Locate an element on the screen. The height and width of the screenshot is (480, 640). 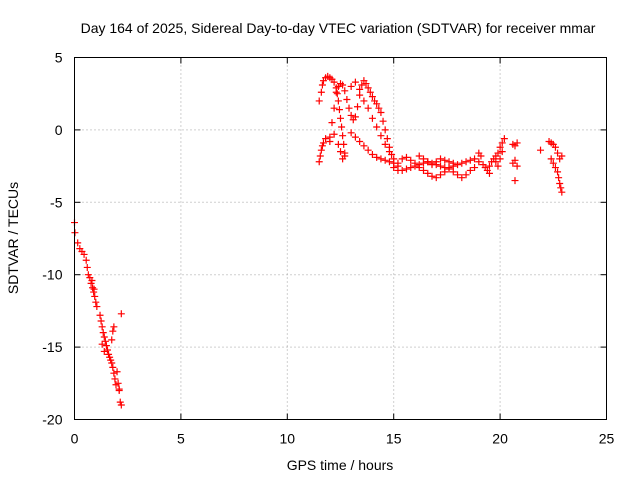
y-tick-label: -20 is located at coordinates (52, 420).